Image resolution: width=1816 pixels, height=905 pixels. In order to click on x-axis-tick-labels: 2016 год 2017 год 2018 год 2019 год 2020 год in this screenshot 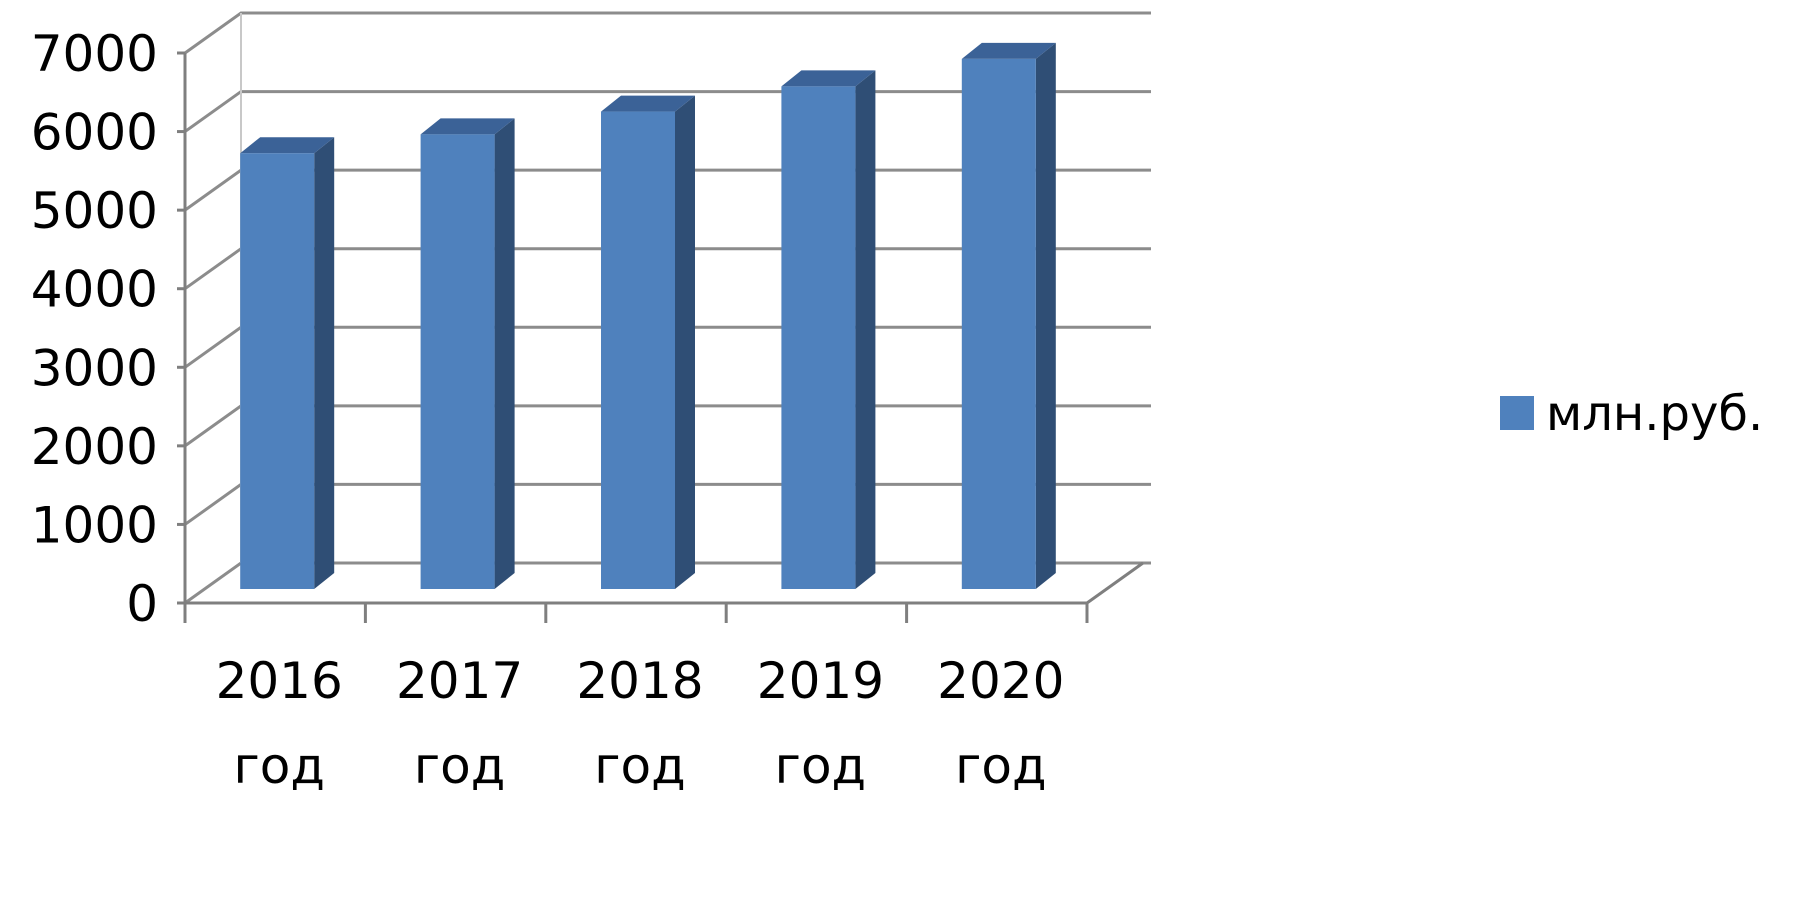, I will do `click(640, 723)`.